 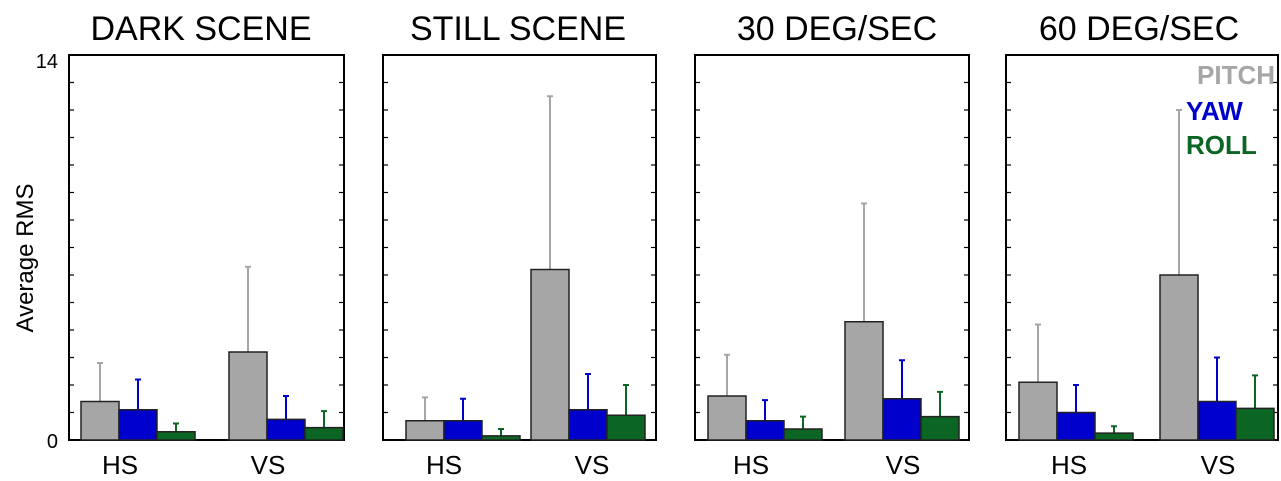 I want to click on y-axis-label-group: Average RMS, so click(x=25, y=258).